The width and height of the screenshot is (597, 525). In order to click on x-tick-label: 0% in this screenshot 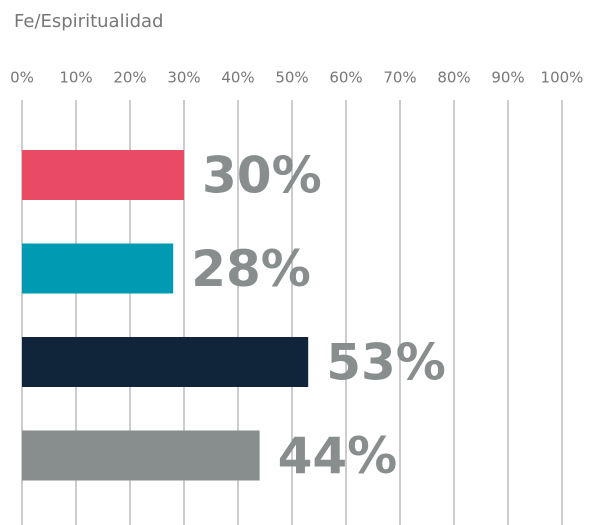, I will do `click(22, 78)`.